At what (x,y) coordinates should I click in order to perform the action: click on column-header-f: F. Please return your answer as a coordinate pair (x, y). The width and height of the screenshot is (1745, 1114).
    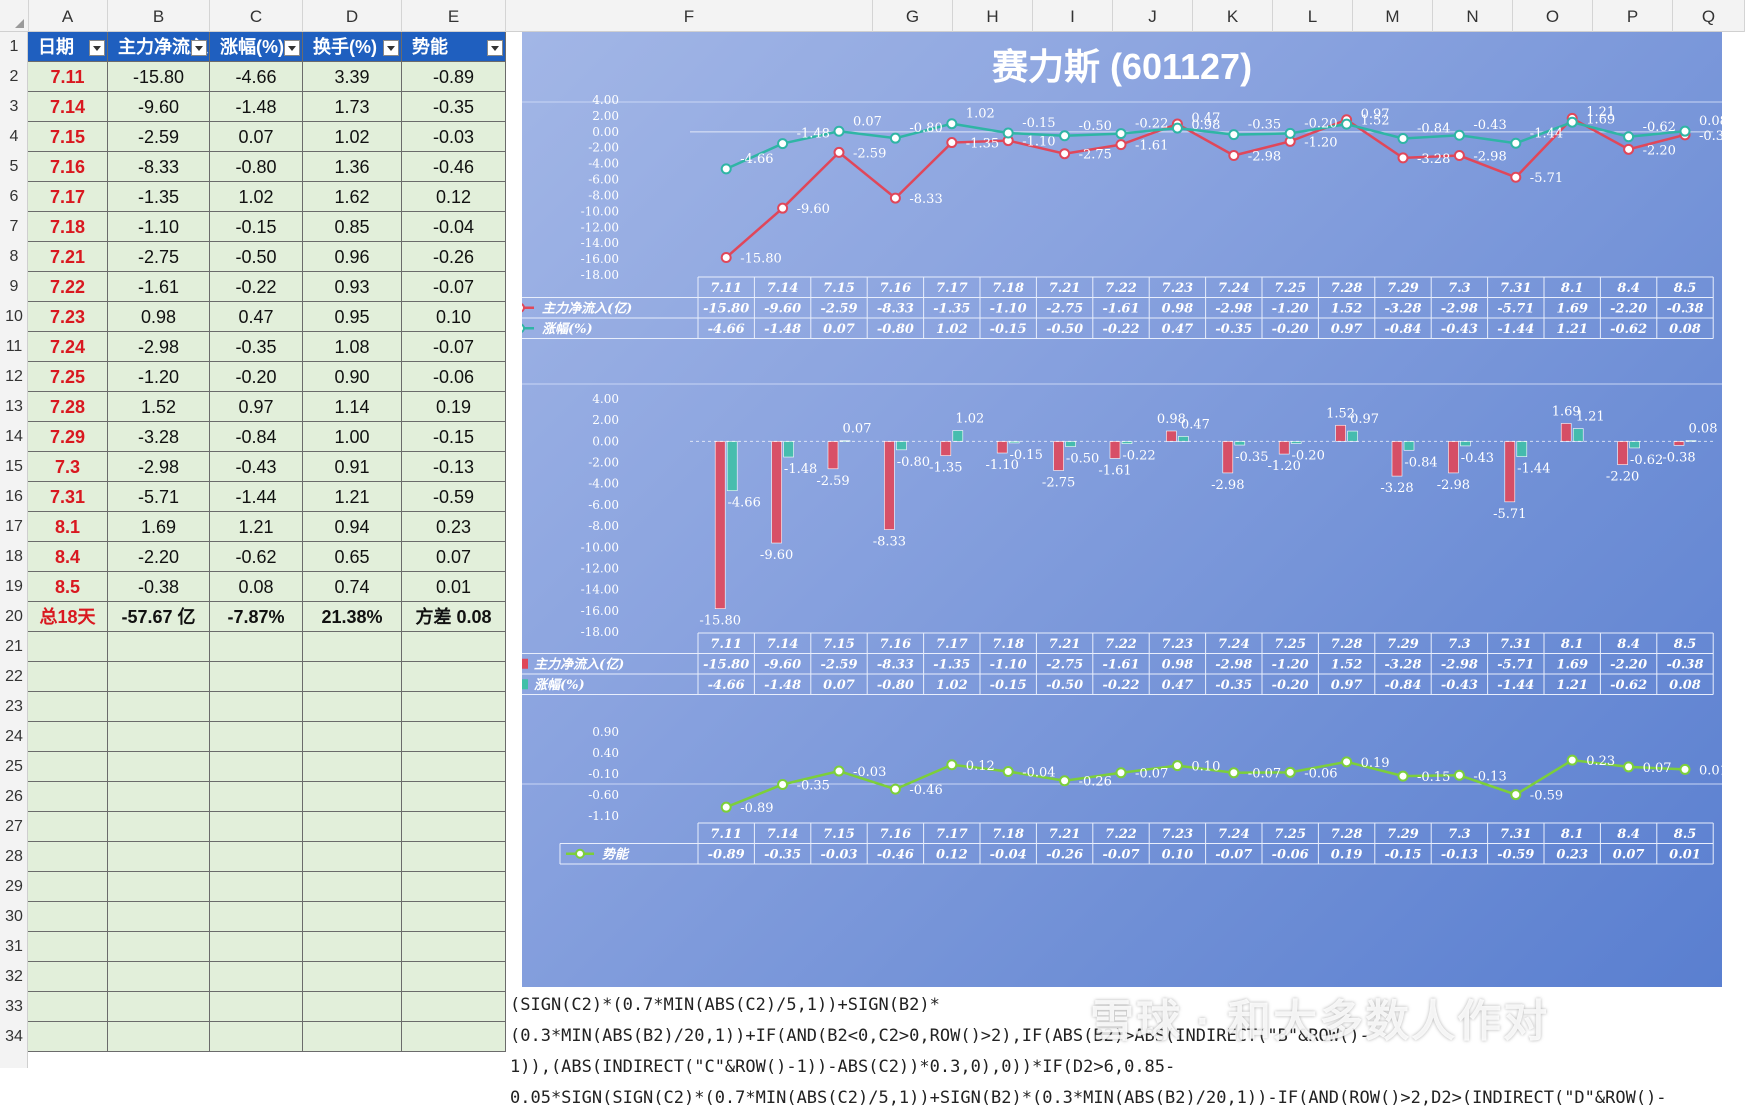
    Looking at the image, I should click on (689, 16).